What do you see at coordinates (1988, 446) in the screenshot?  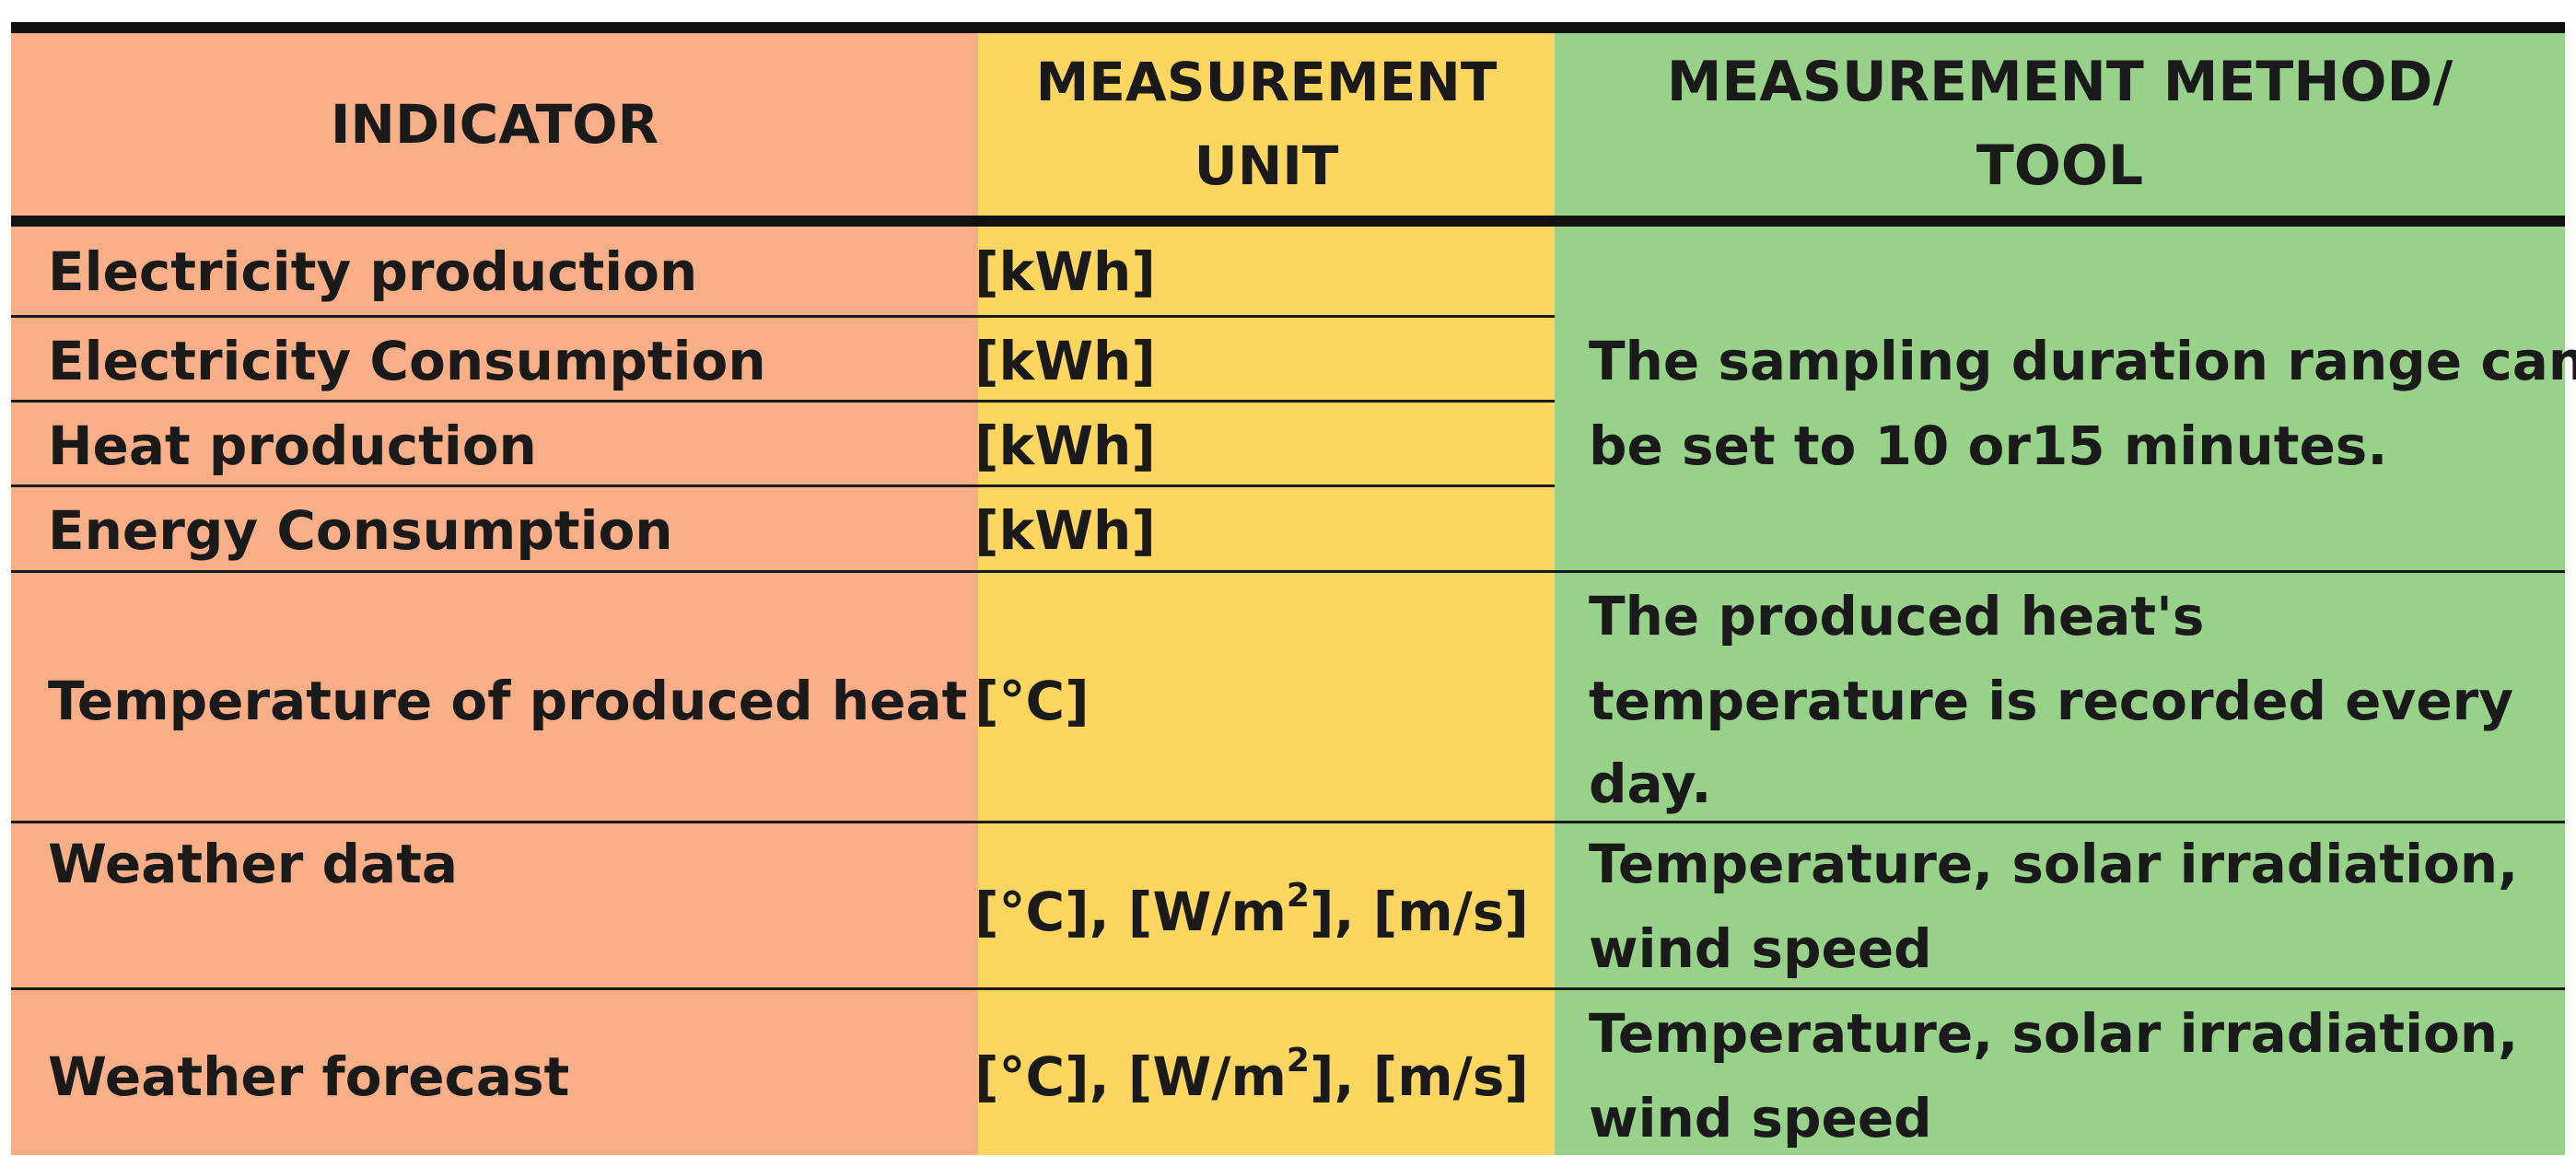 I see `method-sampling-line2: be set to 10 or15 minutes.` at bounding box center [1988, 446].